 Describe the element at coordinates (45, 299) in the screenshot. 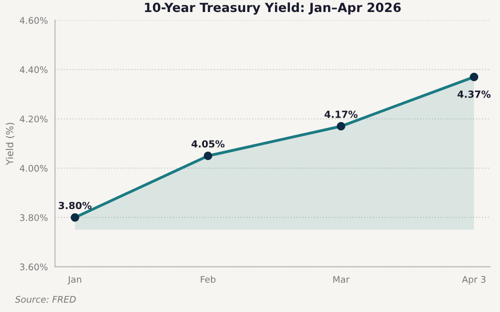

I see `source-note: Source: FRED` at that location.